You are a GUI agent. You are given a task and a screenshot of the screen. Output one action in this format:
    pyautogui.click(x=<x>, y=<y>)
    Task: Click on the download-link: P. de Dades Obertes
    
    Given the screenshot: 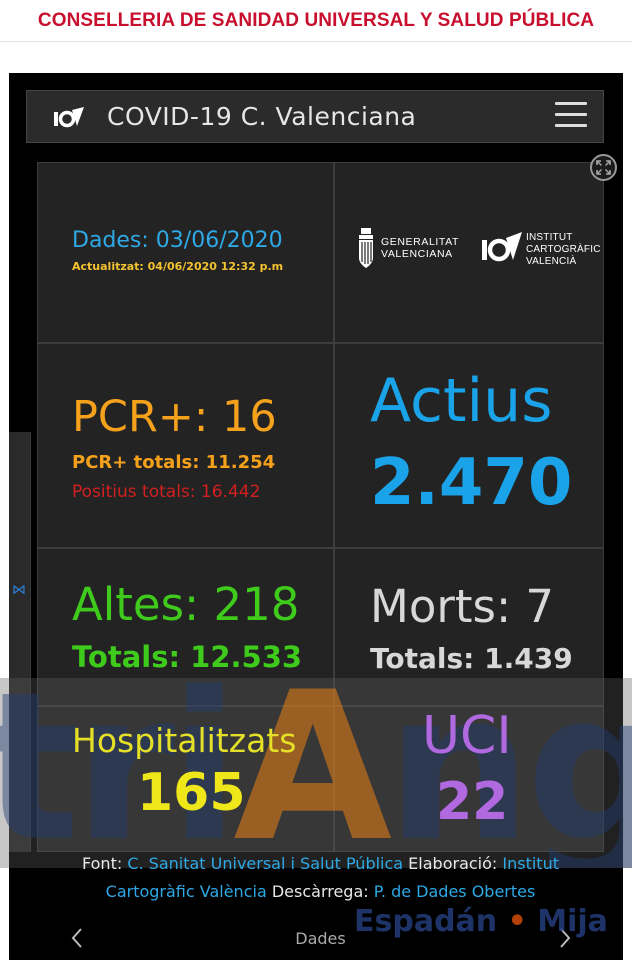 What is the action you would take?
    pyautogui.click(x=454, y=891)
    